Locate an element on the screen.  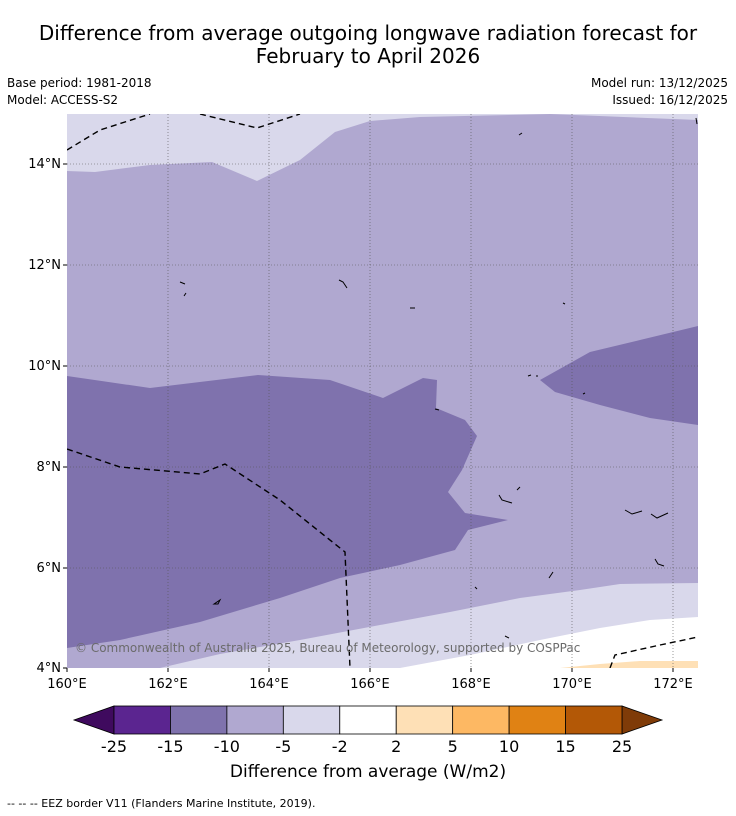
colorbar-tick-label: 15 is located at coordinates (565, 746).